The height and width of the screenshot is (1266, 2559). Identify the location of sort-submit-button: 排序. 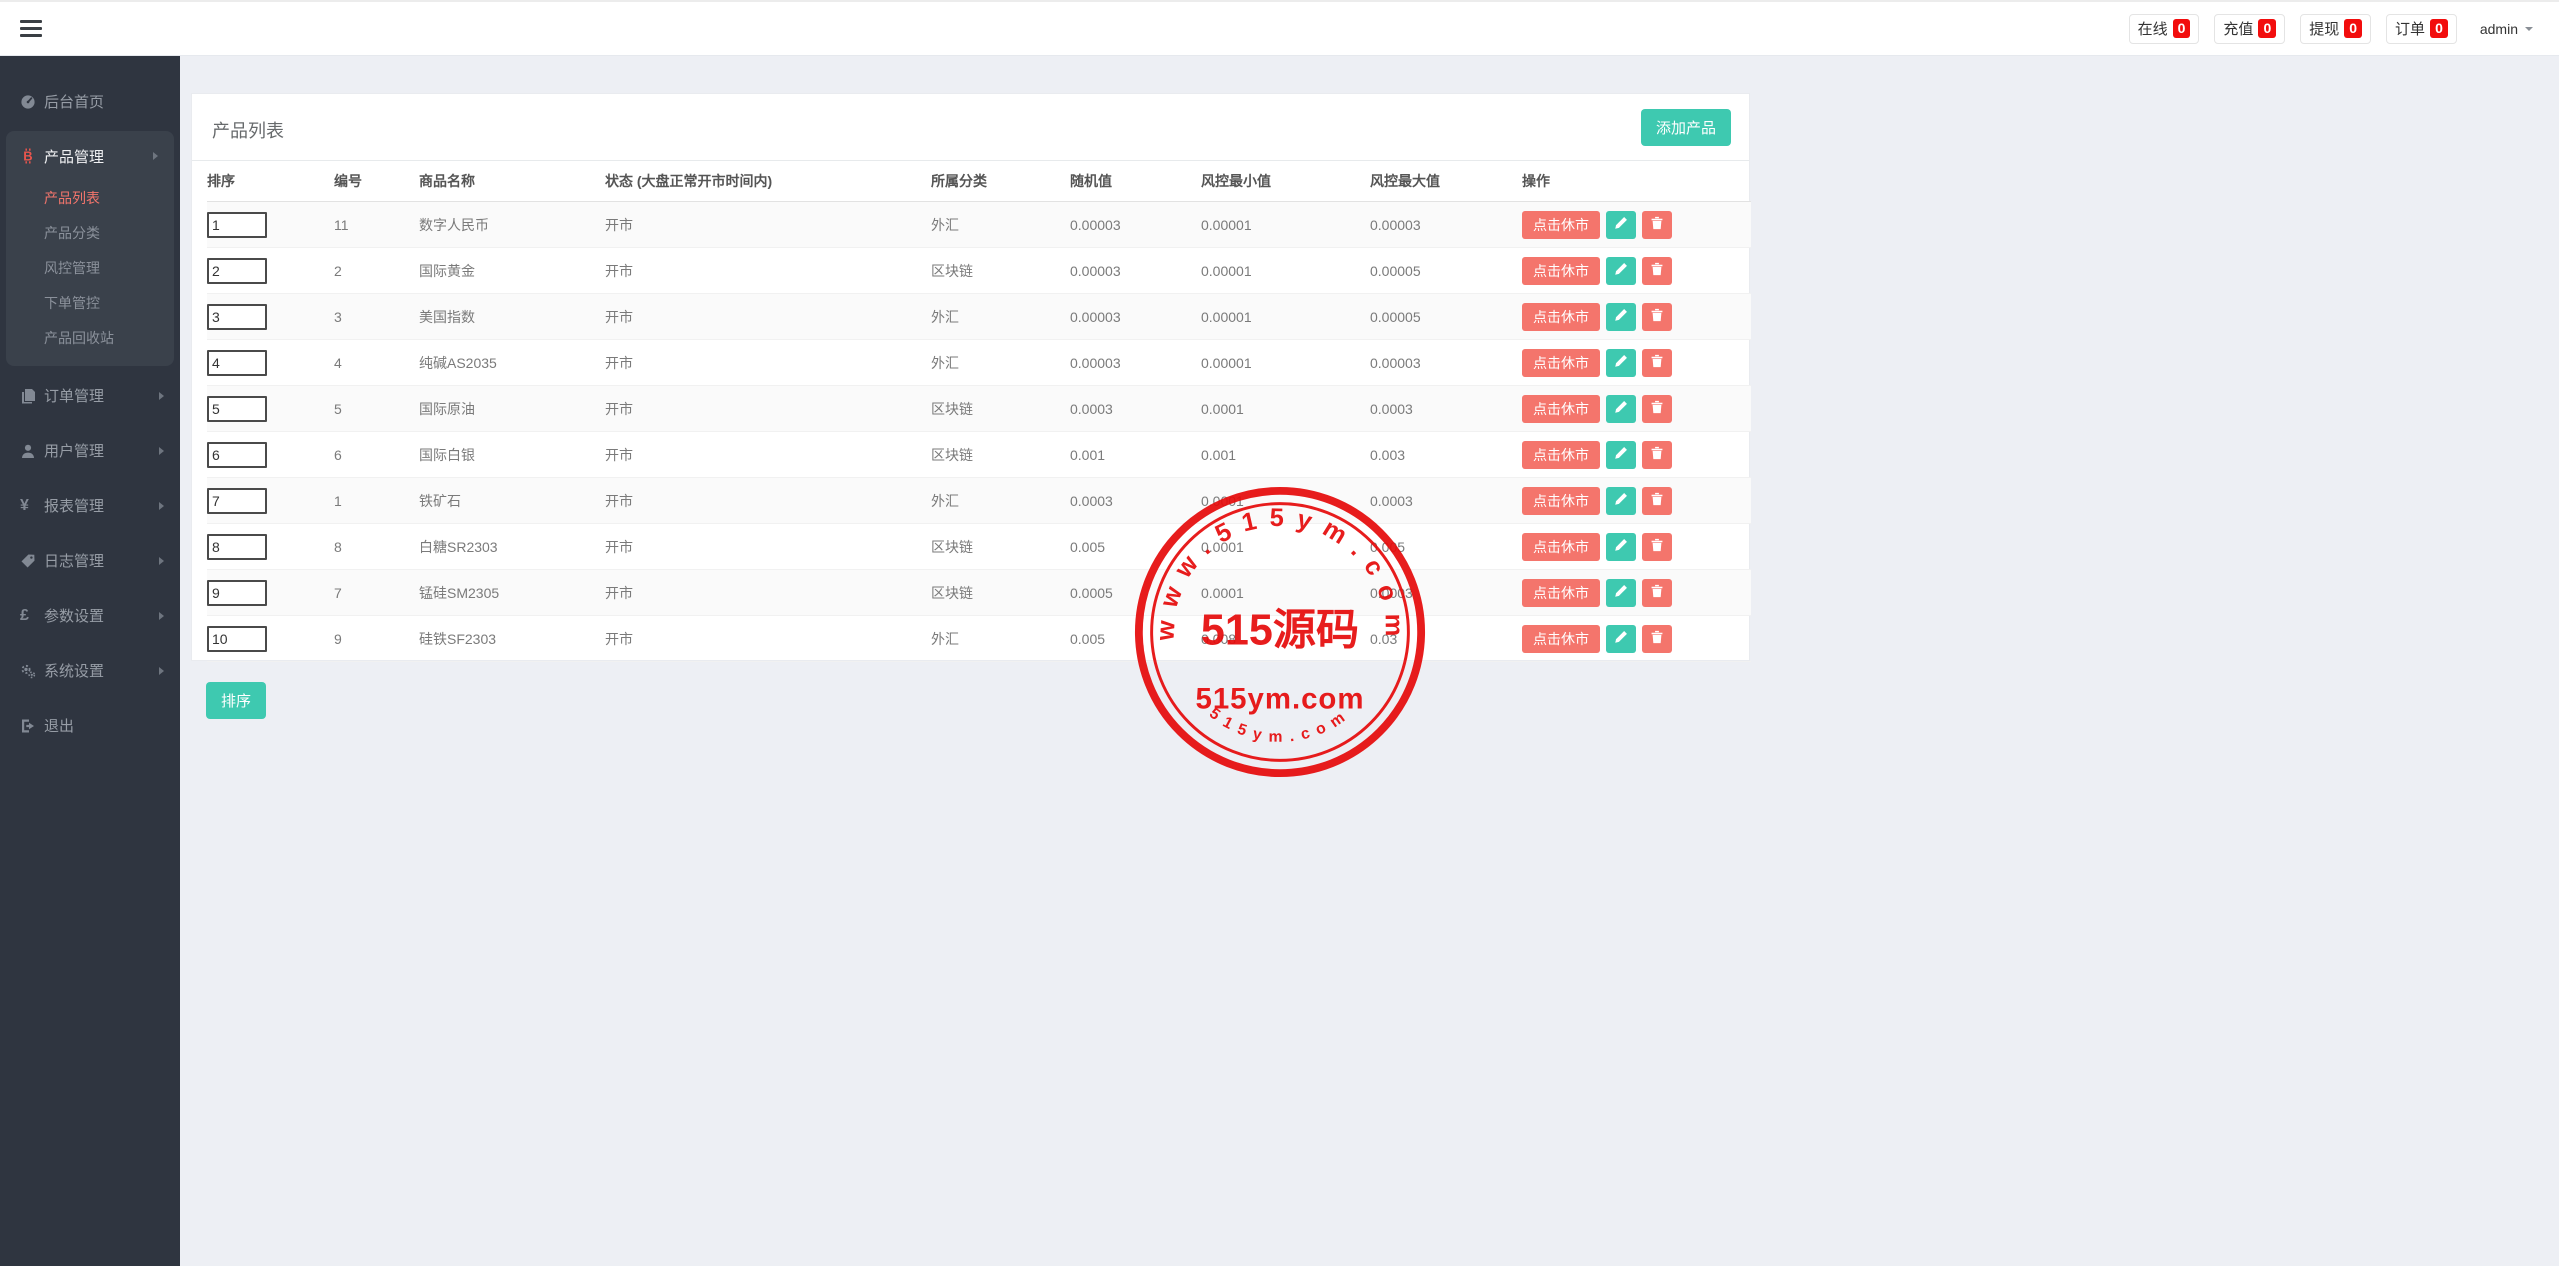
(236, 700).